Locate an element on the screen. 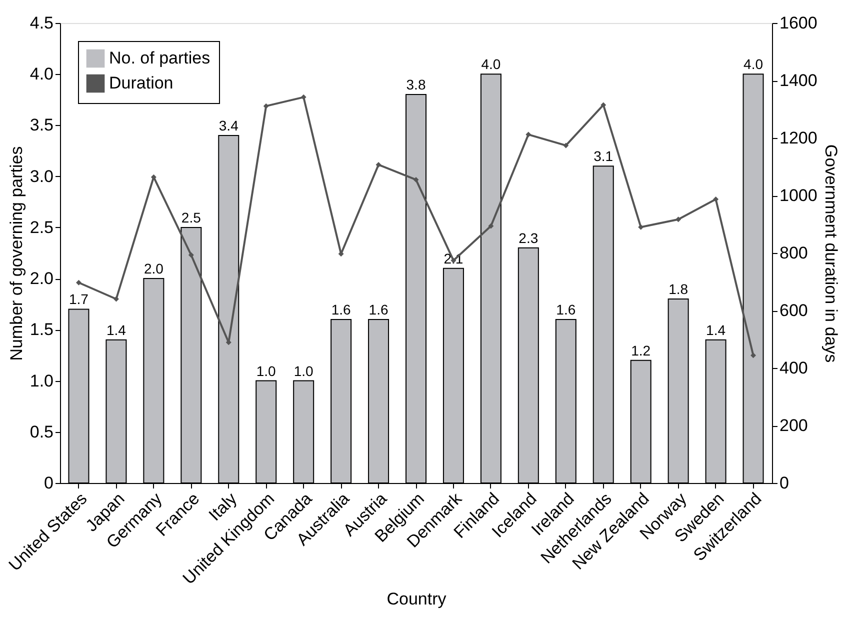  data-label: 3.4 is located at coordinates (228, 125).